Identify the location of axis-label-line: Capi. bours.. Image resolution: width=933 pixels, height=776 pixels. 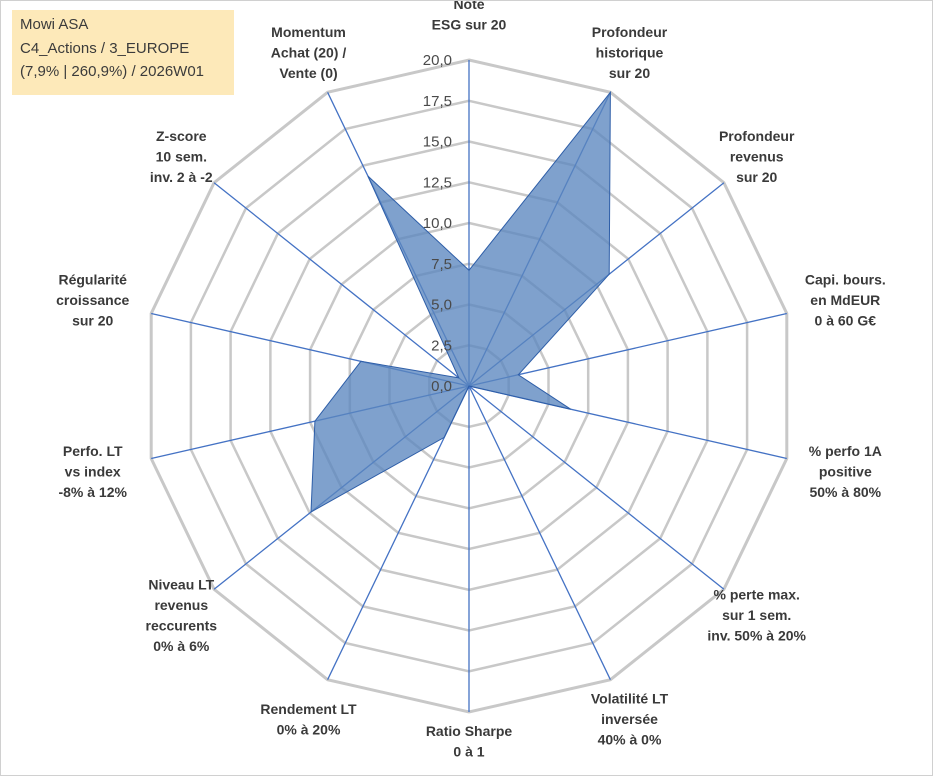
(845, 279).